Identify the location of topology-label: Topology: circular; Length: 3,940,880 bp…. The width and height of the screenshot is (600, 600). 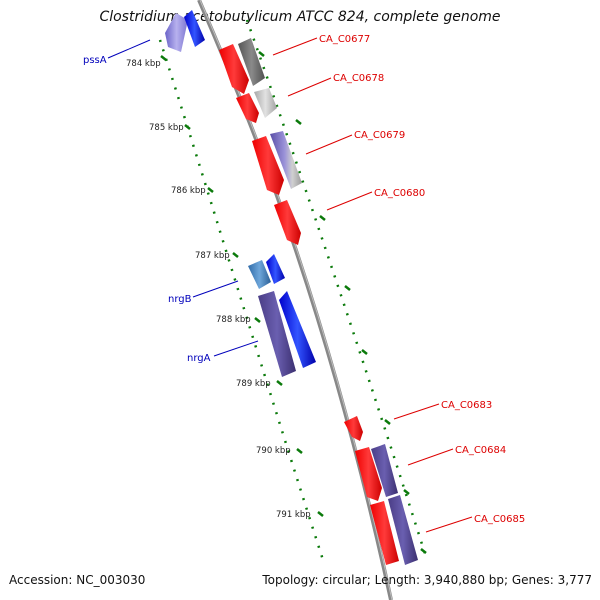
(427, 580).